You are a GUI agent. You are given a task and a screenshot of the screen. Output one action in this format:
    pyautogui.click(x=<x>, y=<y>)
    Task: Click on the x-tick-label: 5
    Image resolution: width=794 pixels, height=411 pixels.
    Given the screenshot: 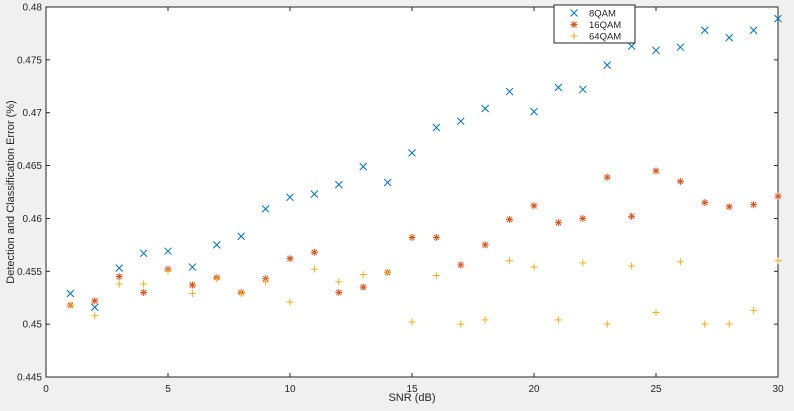 What is the action you would take?
    pyautogui.click(x=168, y=389)
    